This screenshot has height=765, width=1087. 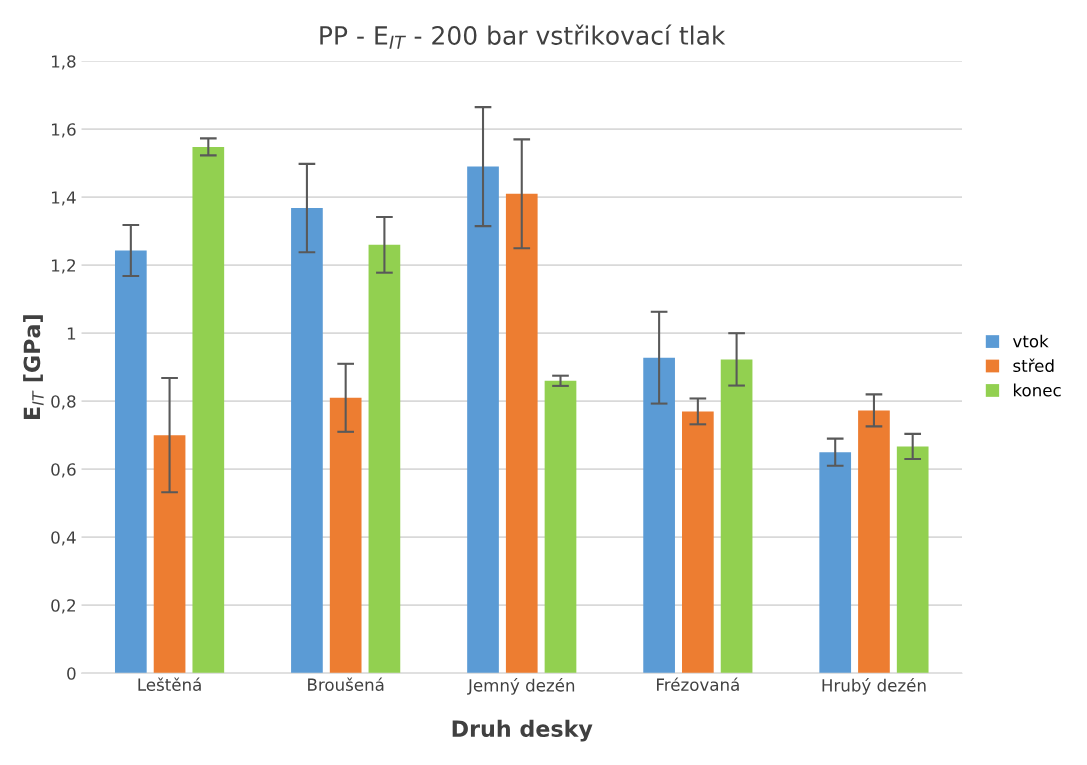 What do you see at coordinates (63, 266) in the screenshot?
I see `y-tick-label: 1,2` at bounding box center [63, 266].